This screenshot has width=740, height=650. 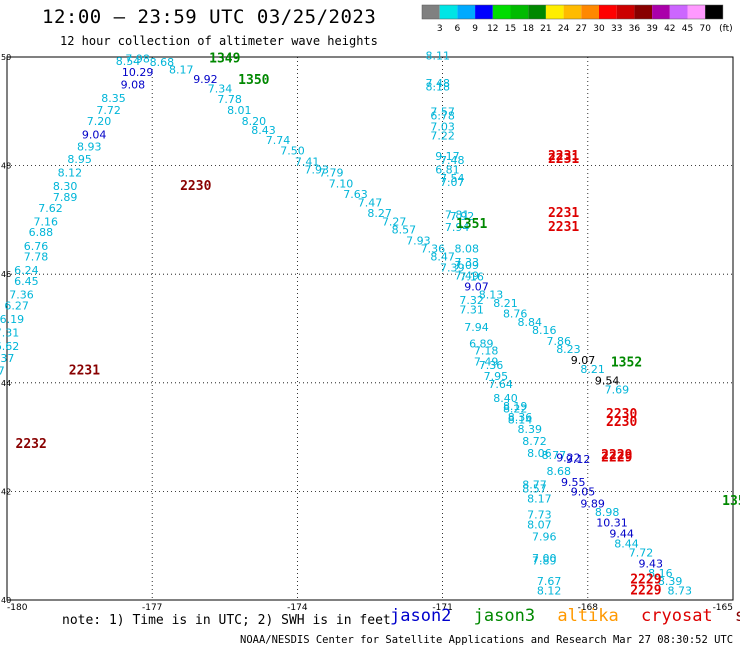 I want to click on legend-level-label: 45, so click(x=687, y=29).